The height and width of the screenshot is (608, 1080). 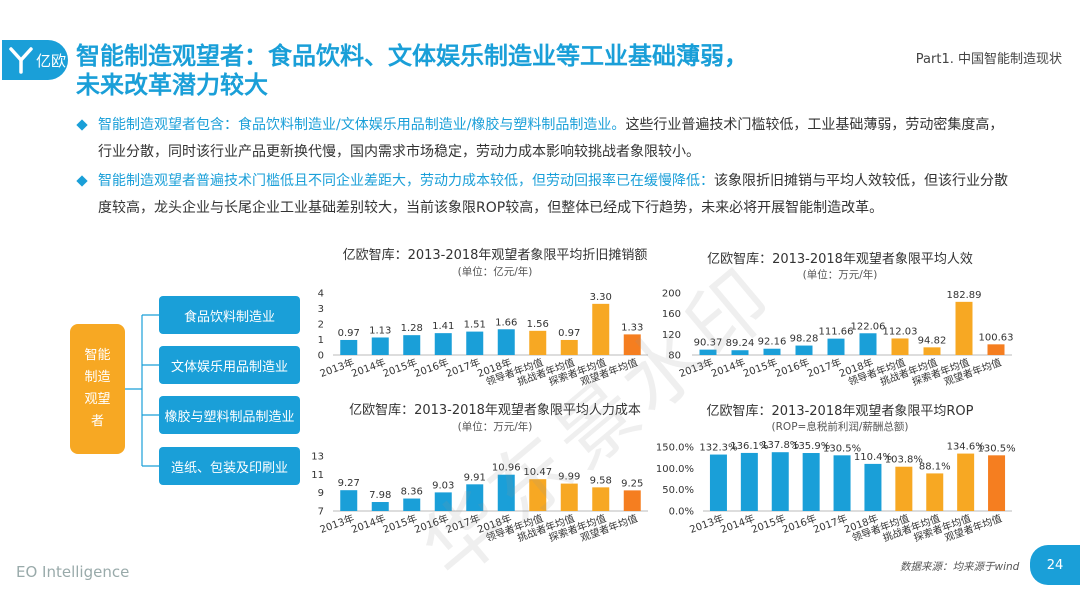 I want to click on tree-node-label: 橡胶与塑料制品制造业, so click(x=229, y=417).